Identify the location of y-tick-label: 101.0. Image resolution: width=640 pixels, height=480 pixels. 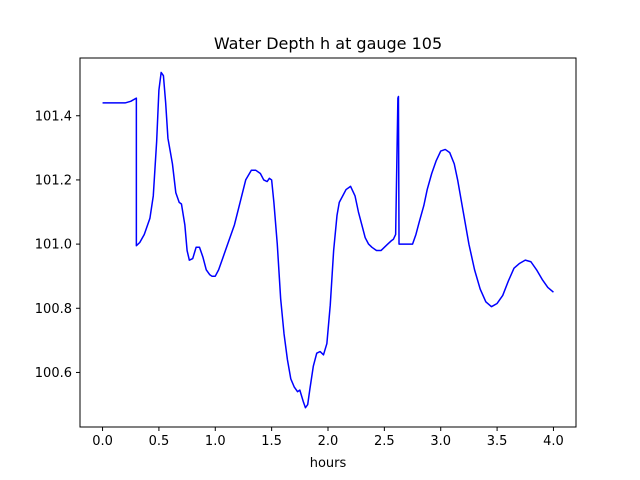
(53, 245).